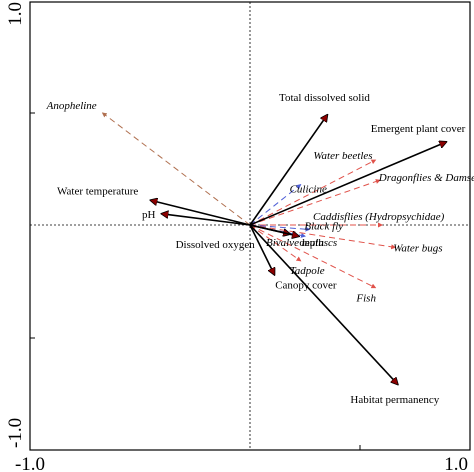 This screenshot has width=474, height=472. Describe the element at coordinates (315, 202) in the screenshot. I see `species-vector-dragonflies-damselflies` at that location.